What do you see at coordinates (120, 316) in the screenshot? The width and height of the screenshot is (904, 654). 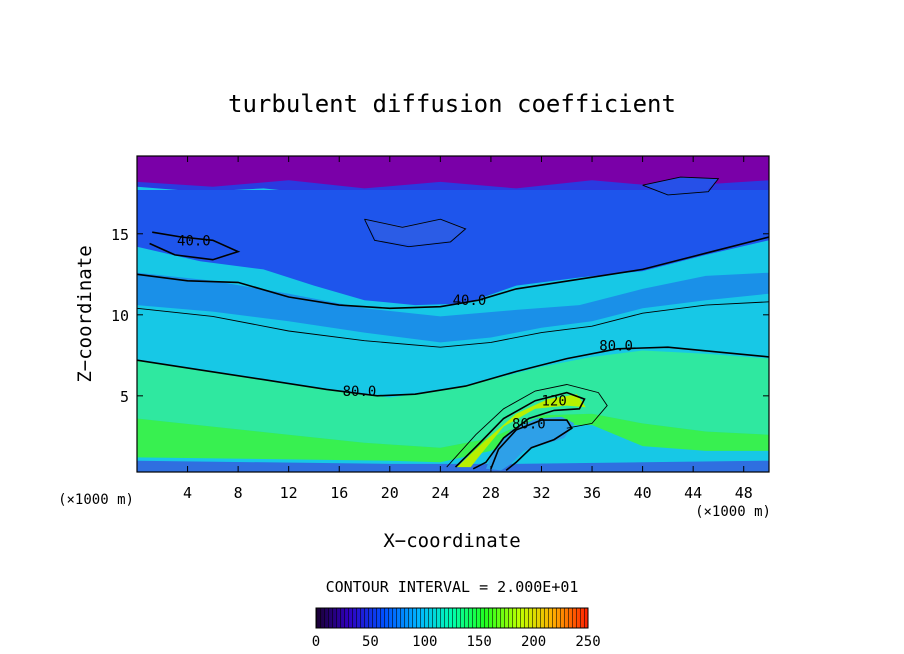 I see `y-tick-label-10: 10` at bounding box center [120, 316].